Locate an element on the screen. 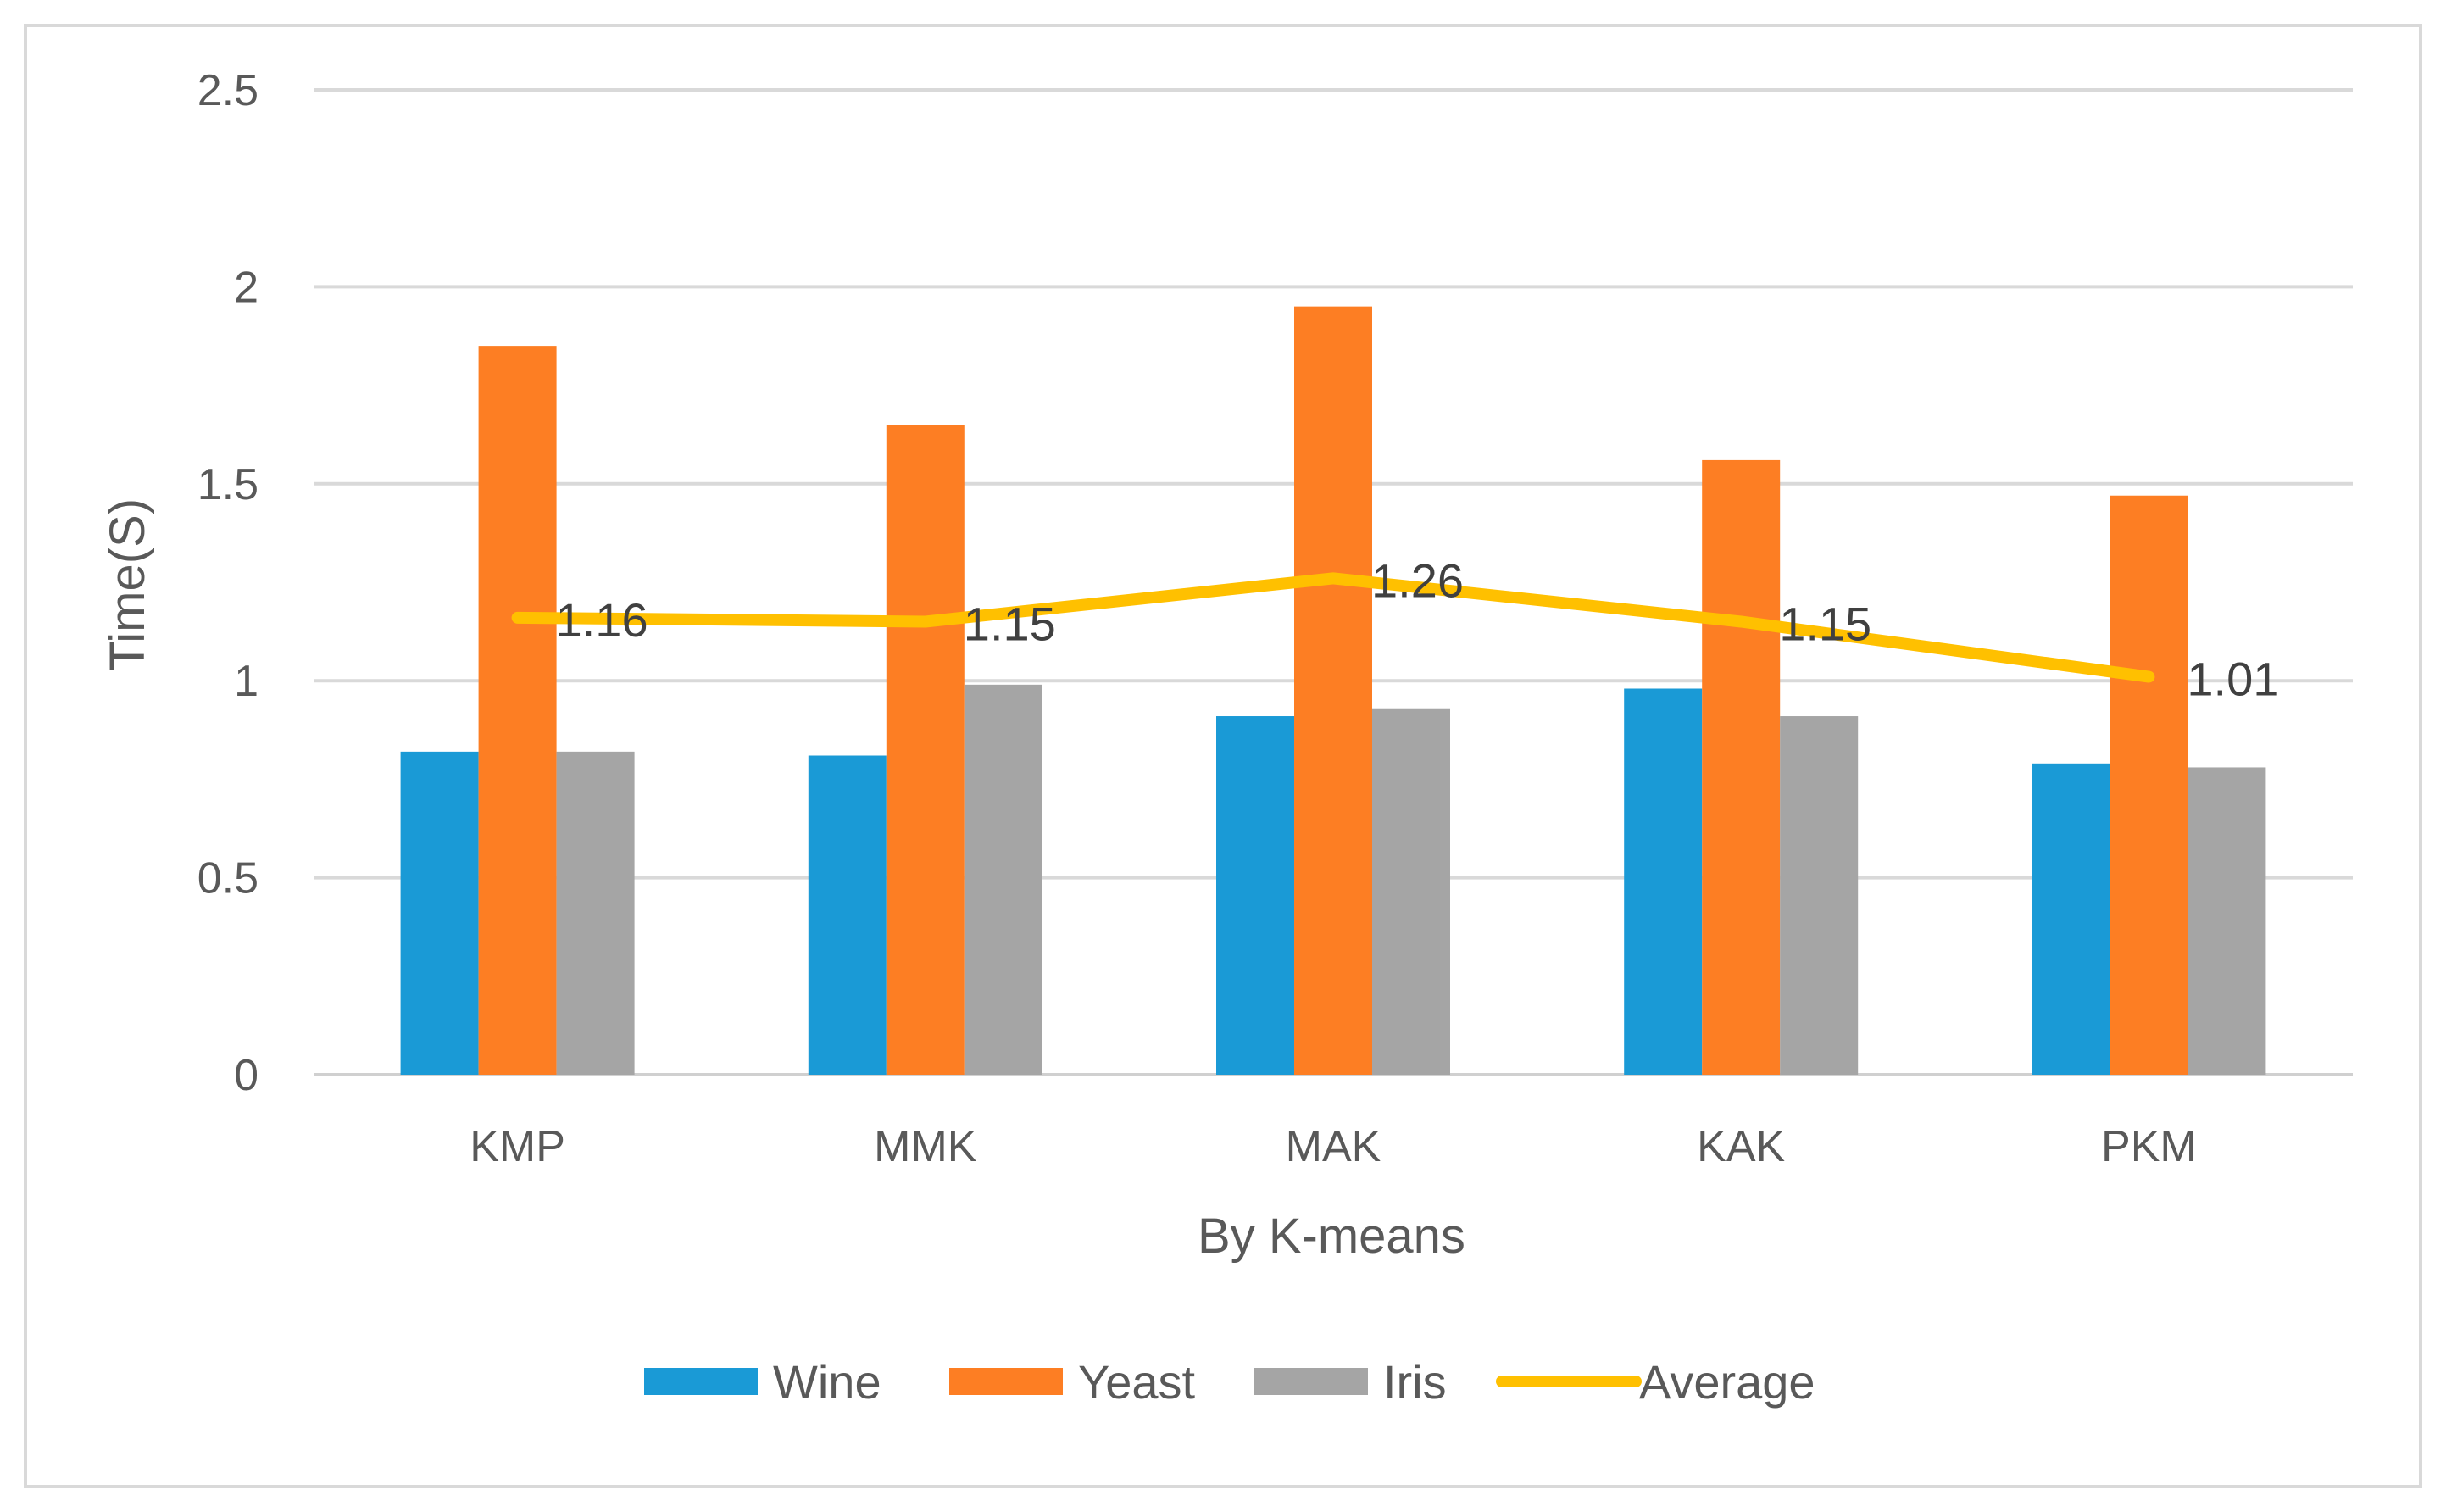  data-label-kak: 1.15 is located at coordinates (1825, 624).